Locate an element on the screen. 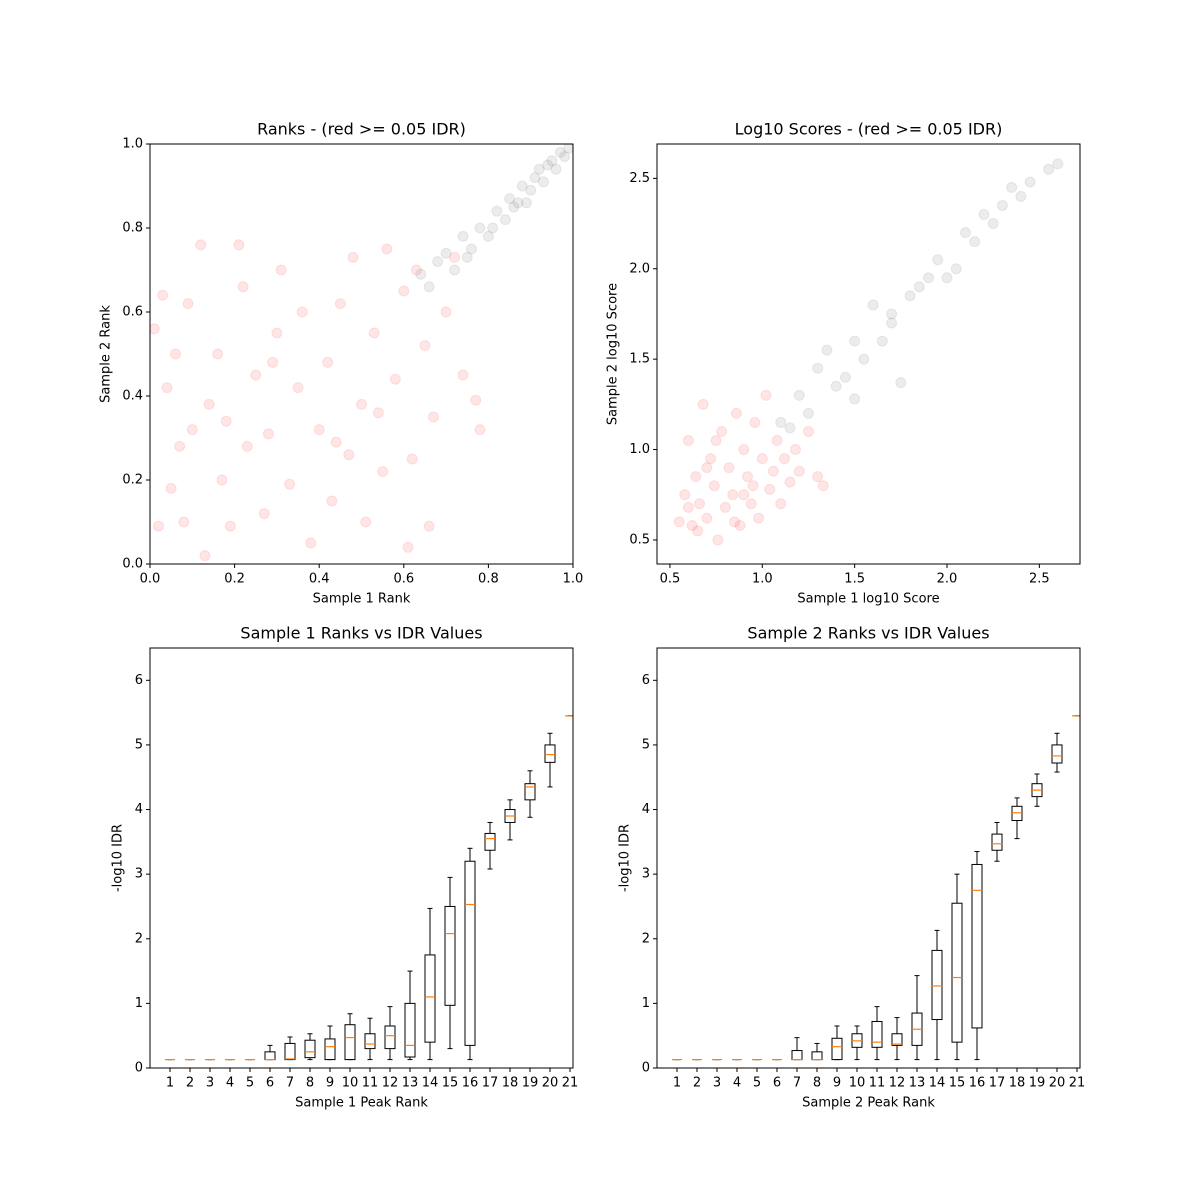 The width and height of the screenshot is (1200, 1200). x-tick-label: 16 is located at coordinates (470, 1083).